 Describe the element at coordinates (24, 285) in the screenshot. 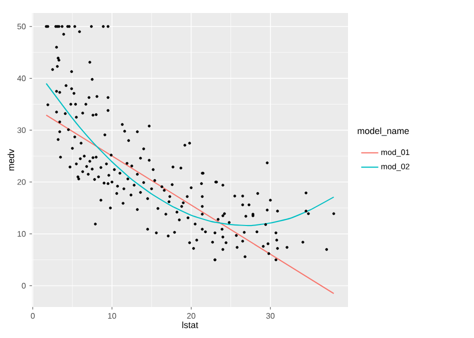

I see `y-tick-label: 0` at that location.